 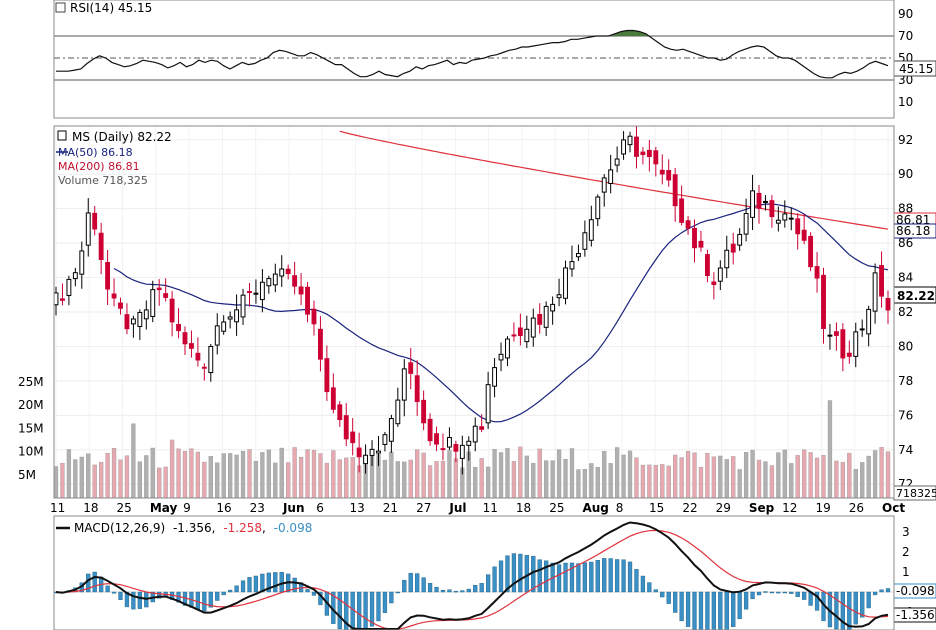 I want to click on price-tick-label: 74, so click(x=905, y=450).